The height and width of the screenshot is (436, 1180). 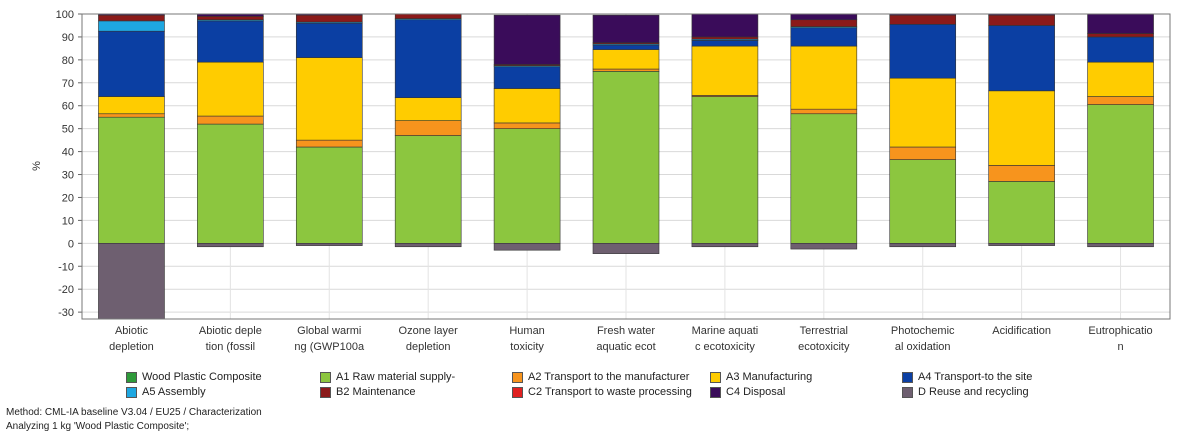 What do you see at coordinates (68, 130) in the screenshot?
I see `y-tick-label: 50` at bounding box center [68, 130].